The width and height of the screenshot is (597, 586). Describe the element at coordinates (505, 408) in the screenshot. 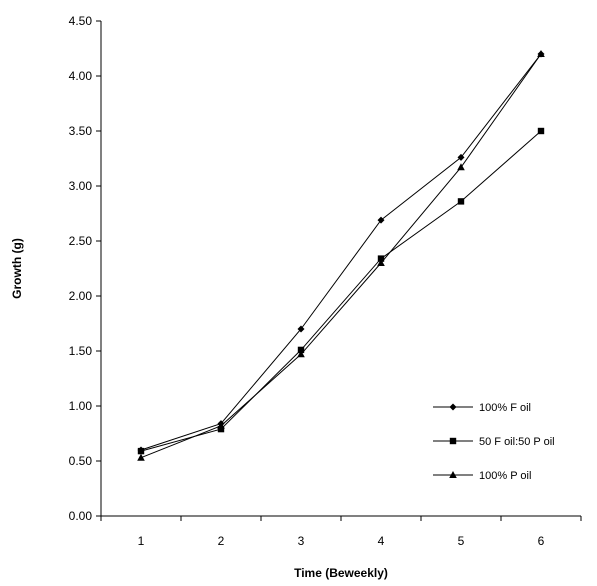

I see `legend-label: 100% F oil` at that location.